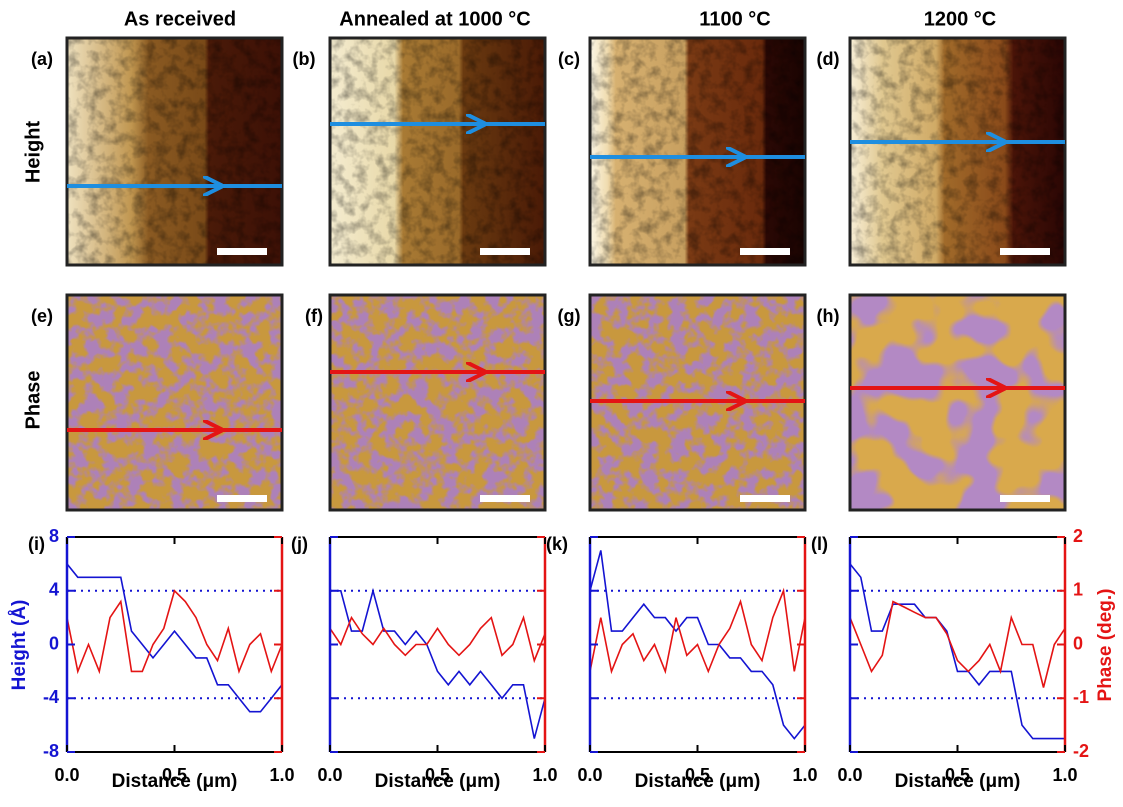  Describe the element at coordinates (1081, 697) in the screenshot. I see `y2-tick-label: -1` at that location.